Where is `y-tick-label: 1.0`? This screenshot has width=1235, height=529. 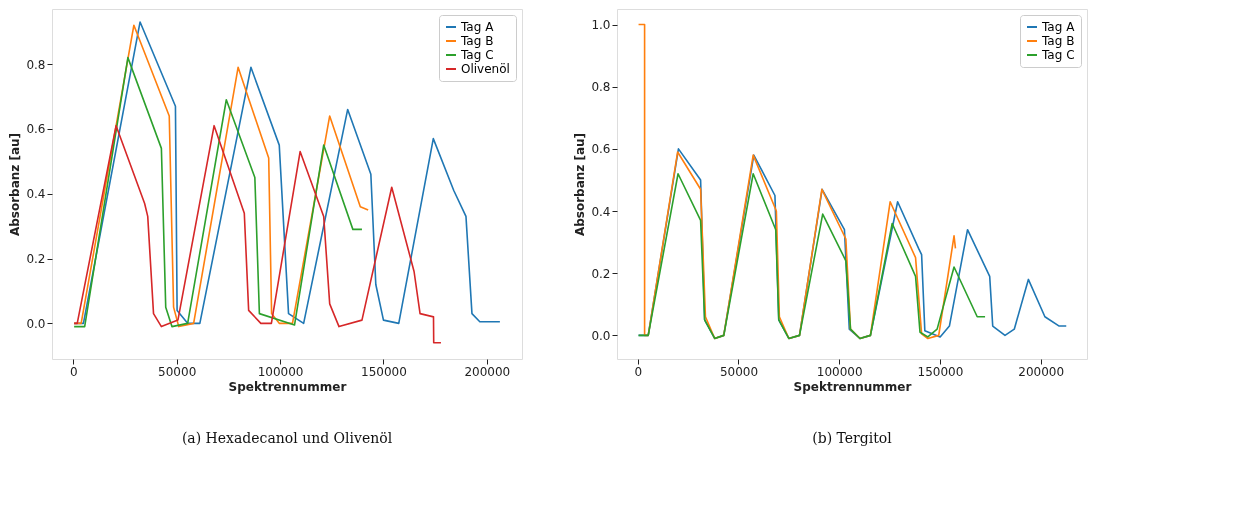 y-tick-label: 1.0 is located at coordinates (601, 25).